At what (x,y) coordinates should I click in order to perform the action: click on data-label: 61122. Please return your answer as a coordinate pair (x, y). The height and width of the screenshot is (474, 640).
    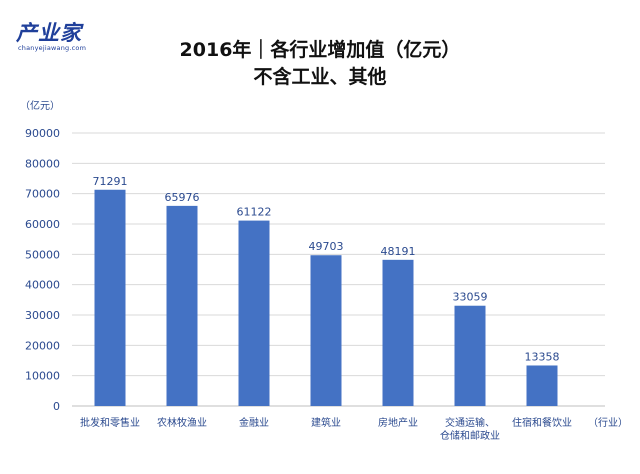
    Looking at the image, I should click on (254, 212).